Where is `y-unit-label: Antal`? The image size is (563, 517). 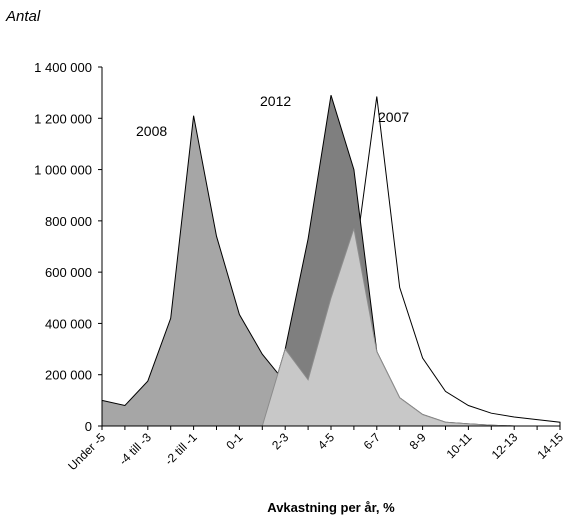
y-unit-label: Antal is located at coordinates (23, 16).